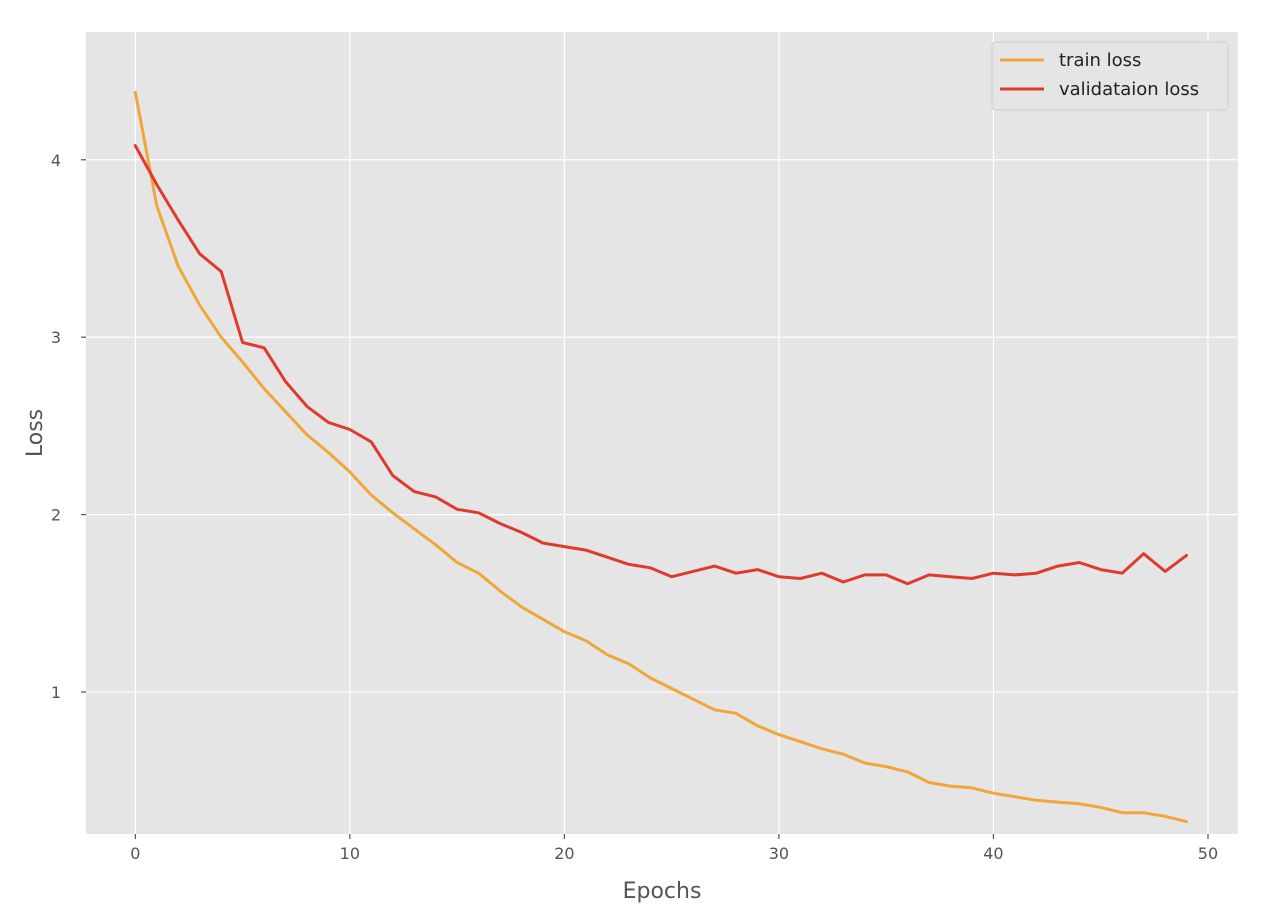  I want to click on y-tick-label-3: 3, so click(56, 337).